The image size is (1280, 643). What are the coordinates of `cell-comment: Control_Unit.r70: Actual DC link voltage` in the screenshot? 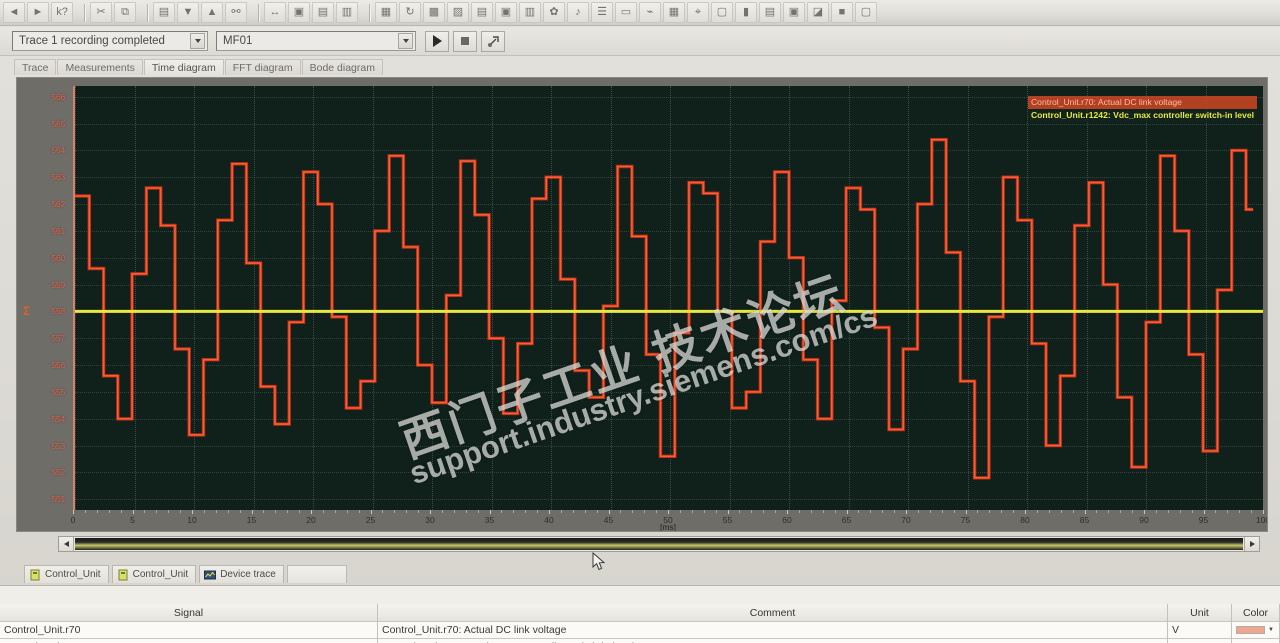 It's located at (773, 630).